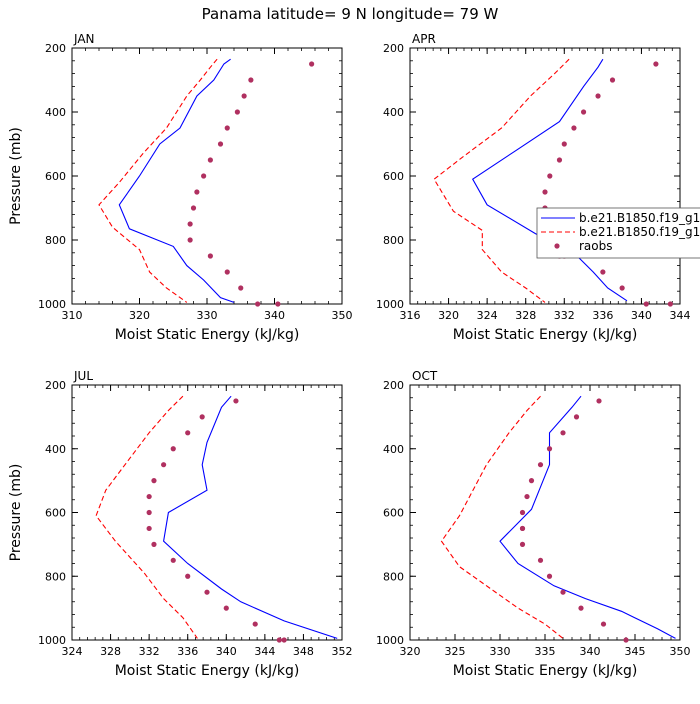 Image resolution: width=700 pixels, height=704 pixels. Describe the element at coordinates (639, 232) in the screenshot. I see `legend-label: b.e21.B1850.f19_g17` at that location.